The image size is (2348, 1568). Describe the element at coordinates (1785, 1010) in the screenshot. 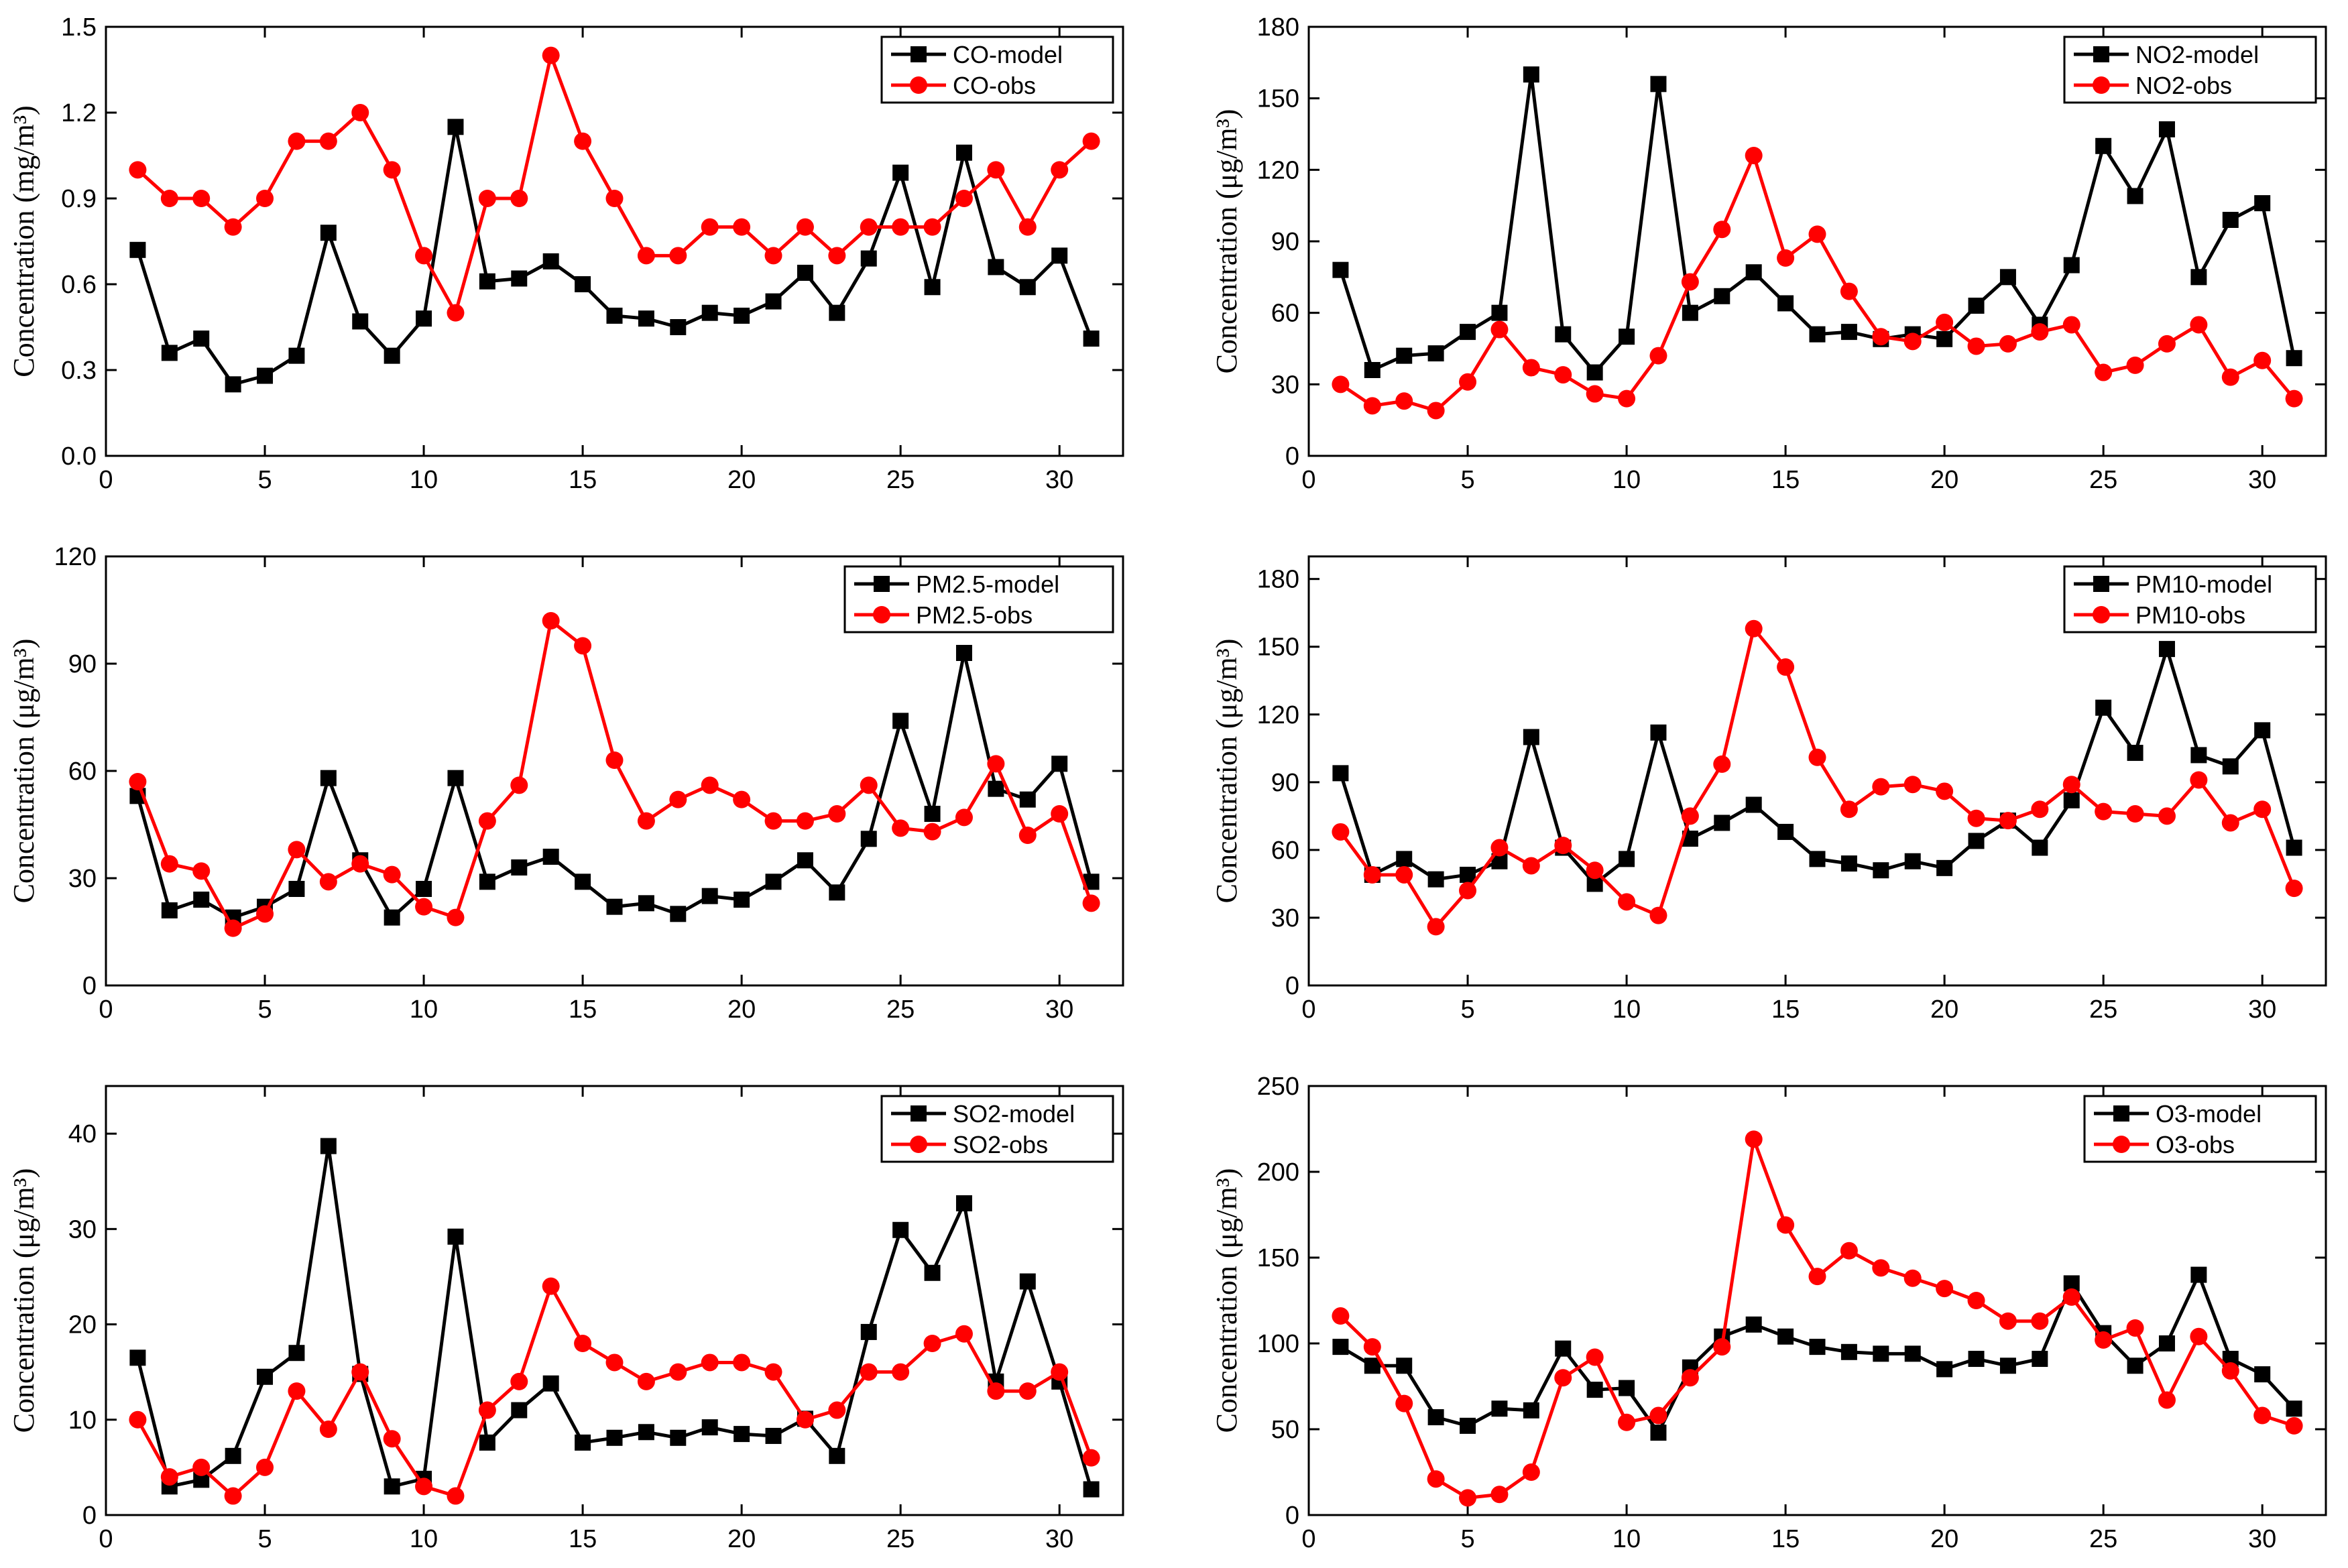

I see `x-tick-label: 15` at that location.